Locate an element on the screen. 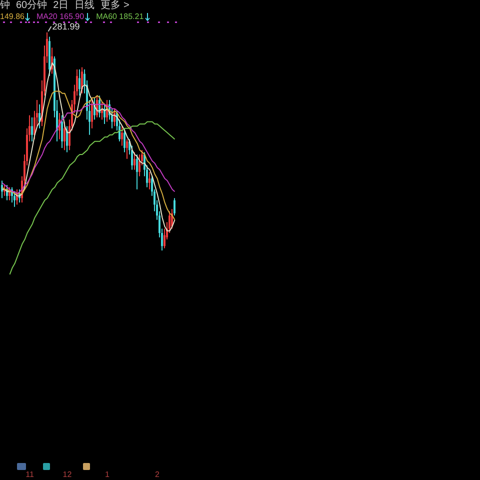 Image resolution: width=480 pixels, height=480 pixels. x-tick-label: 1 is located at coordinates (107, 474).